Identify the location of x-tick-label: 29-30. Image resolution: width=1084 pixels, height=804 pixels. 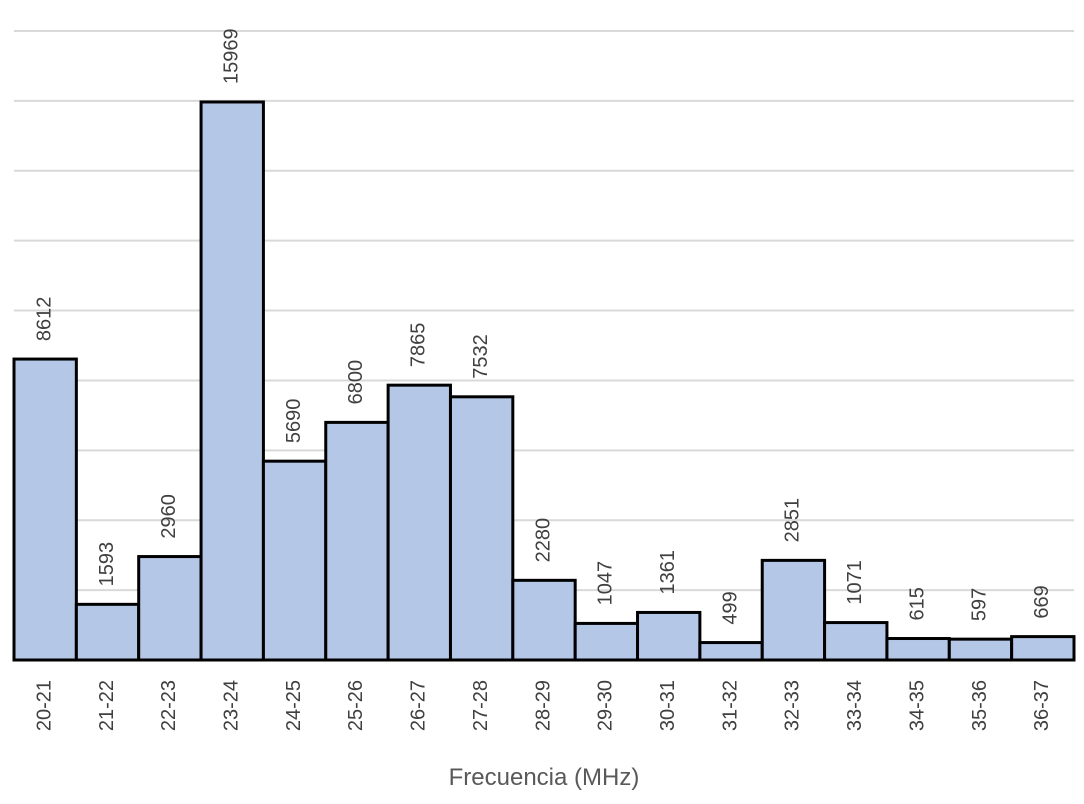
(606, 705).